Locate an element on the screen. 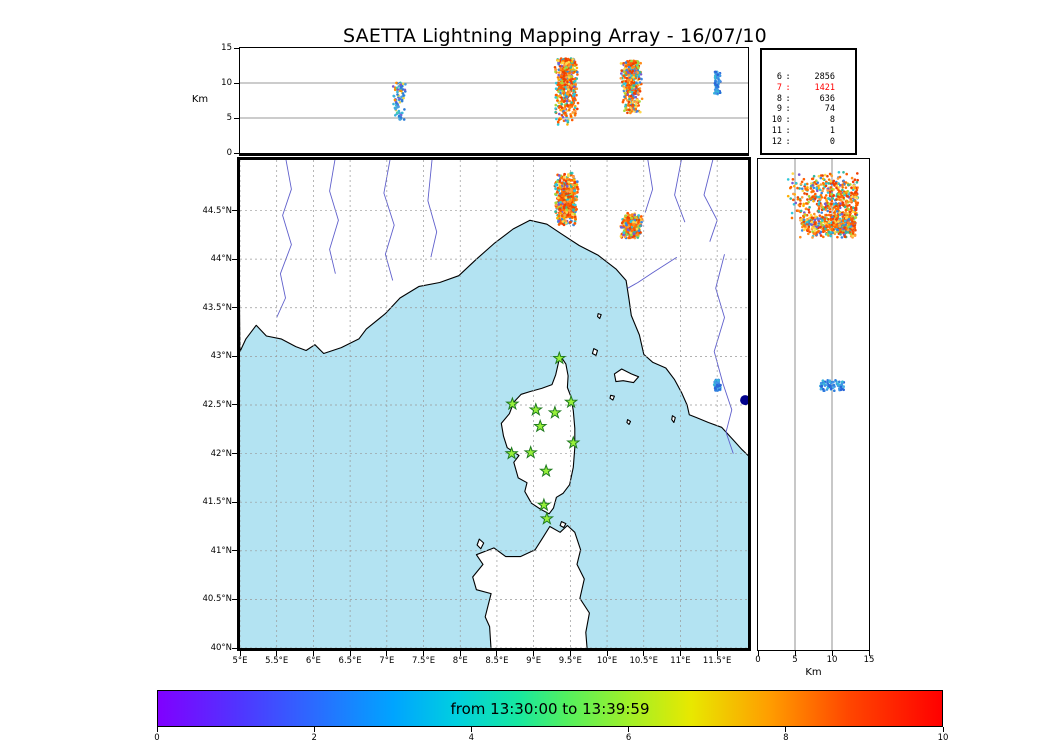 The width and height of the screenshot is (1050, 750). lon-tick-label: 5°E is located at coordinates (240, 661).